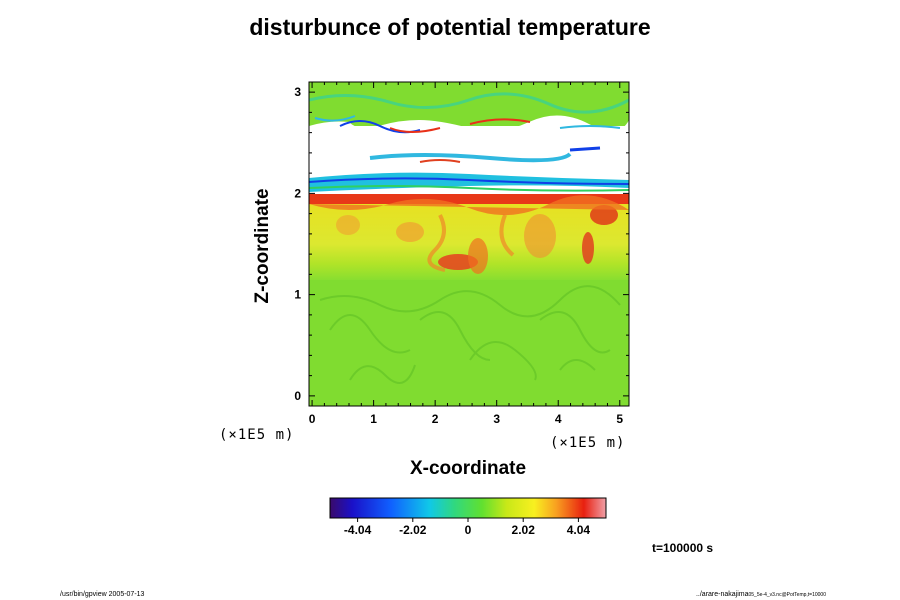 The width and height of the screenshot is (900, 600). What do you see at coordinates (297, 92) in the screenshot?
I see `y-tick-label: 3` at bounding box center [297, 92].